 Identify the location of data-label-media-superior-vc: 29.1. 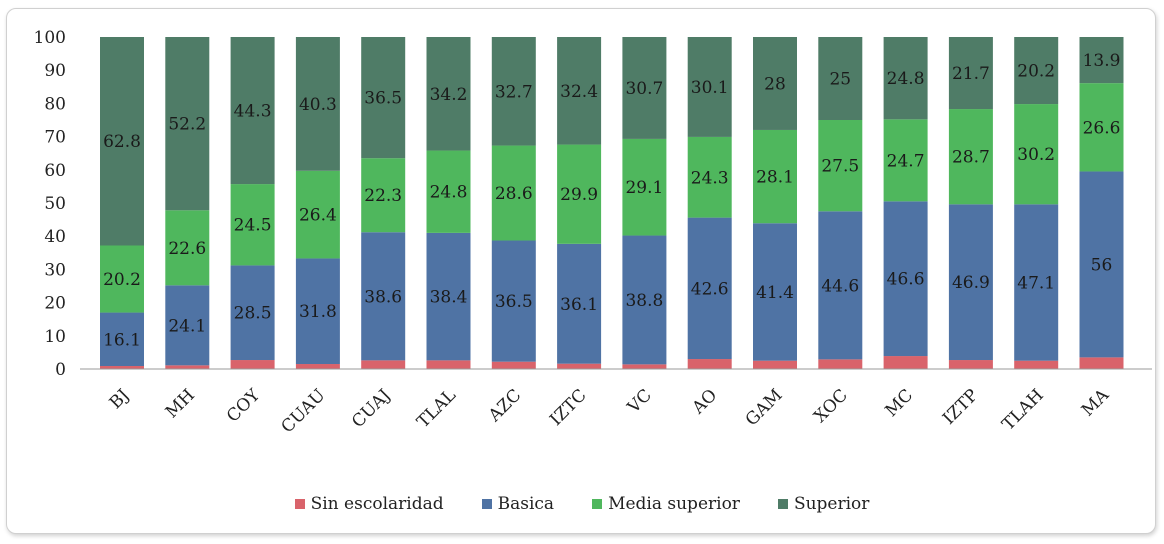
(644, 188).